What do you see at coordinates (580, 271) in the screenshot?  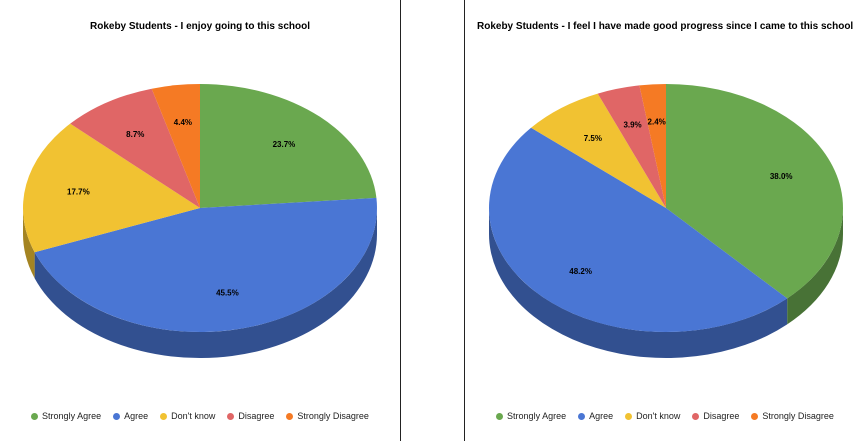 I see `slice-label: 48.2%` at bounding box center [580, 271].